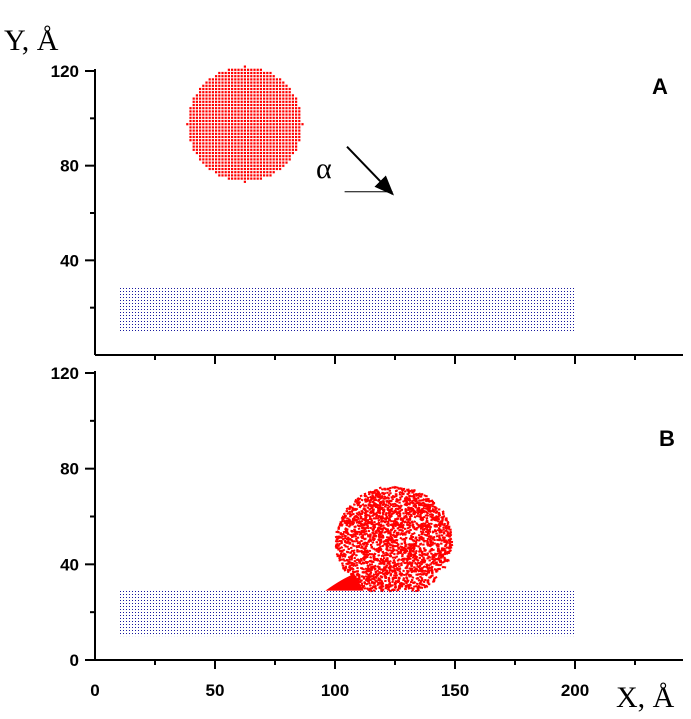  Describe the element at coordinates (645, 697) in the screenshot. I see `x-axis-label: X, Å` at that location.